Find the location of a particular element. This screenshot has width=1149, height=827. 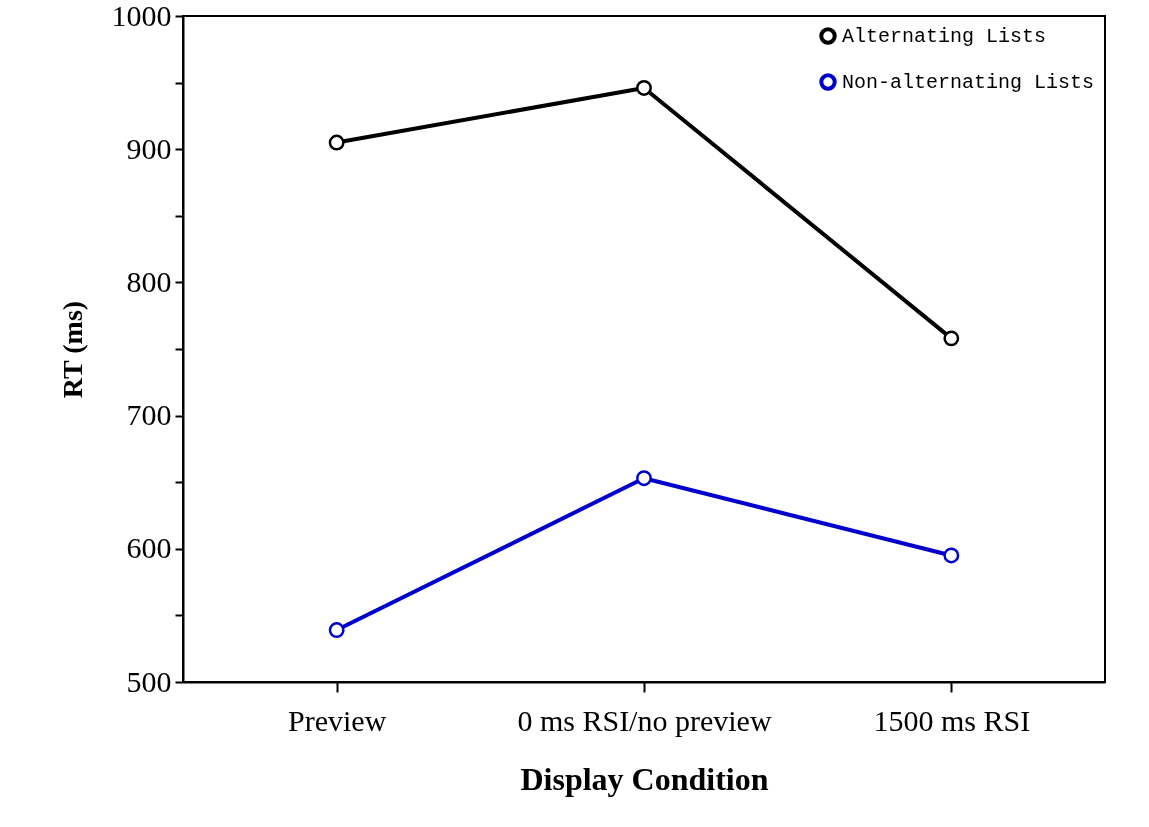

x-tick-label: 1500 ms RSI is located at coordinates (952, 720).